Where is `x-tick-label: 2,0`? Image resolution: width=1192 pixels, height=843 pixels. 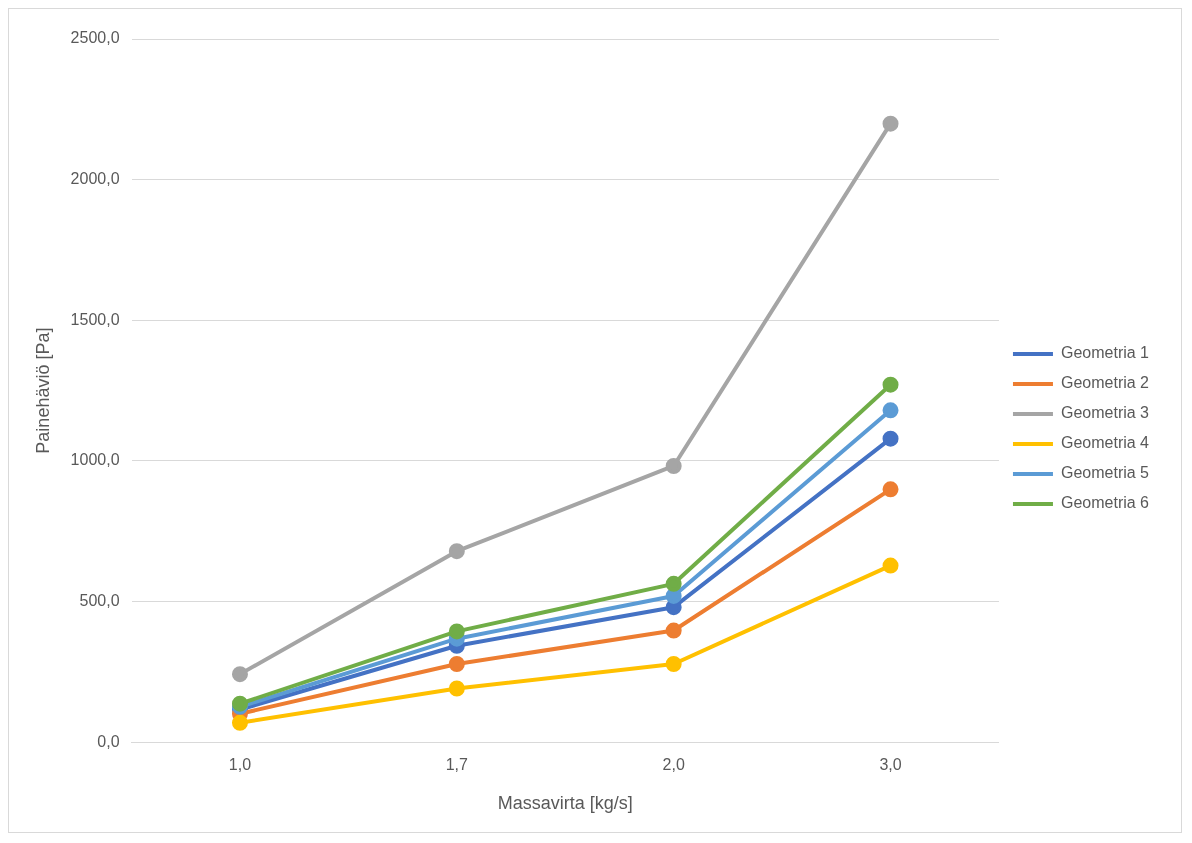 x-tick-label: 2,0 is located at coordinates (673, 765).